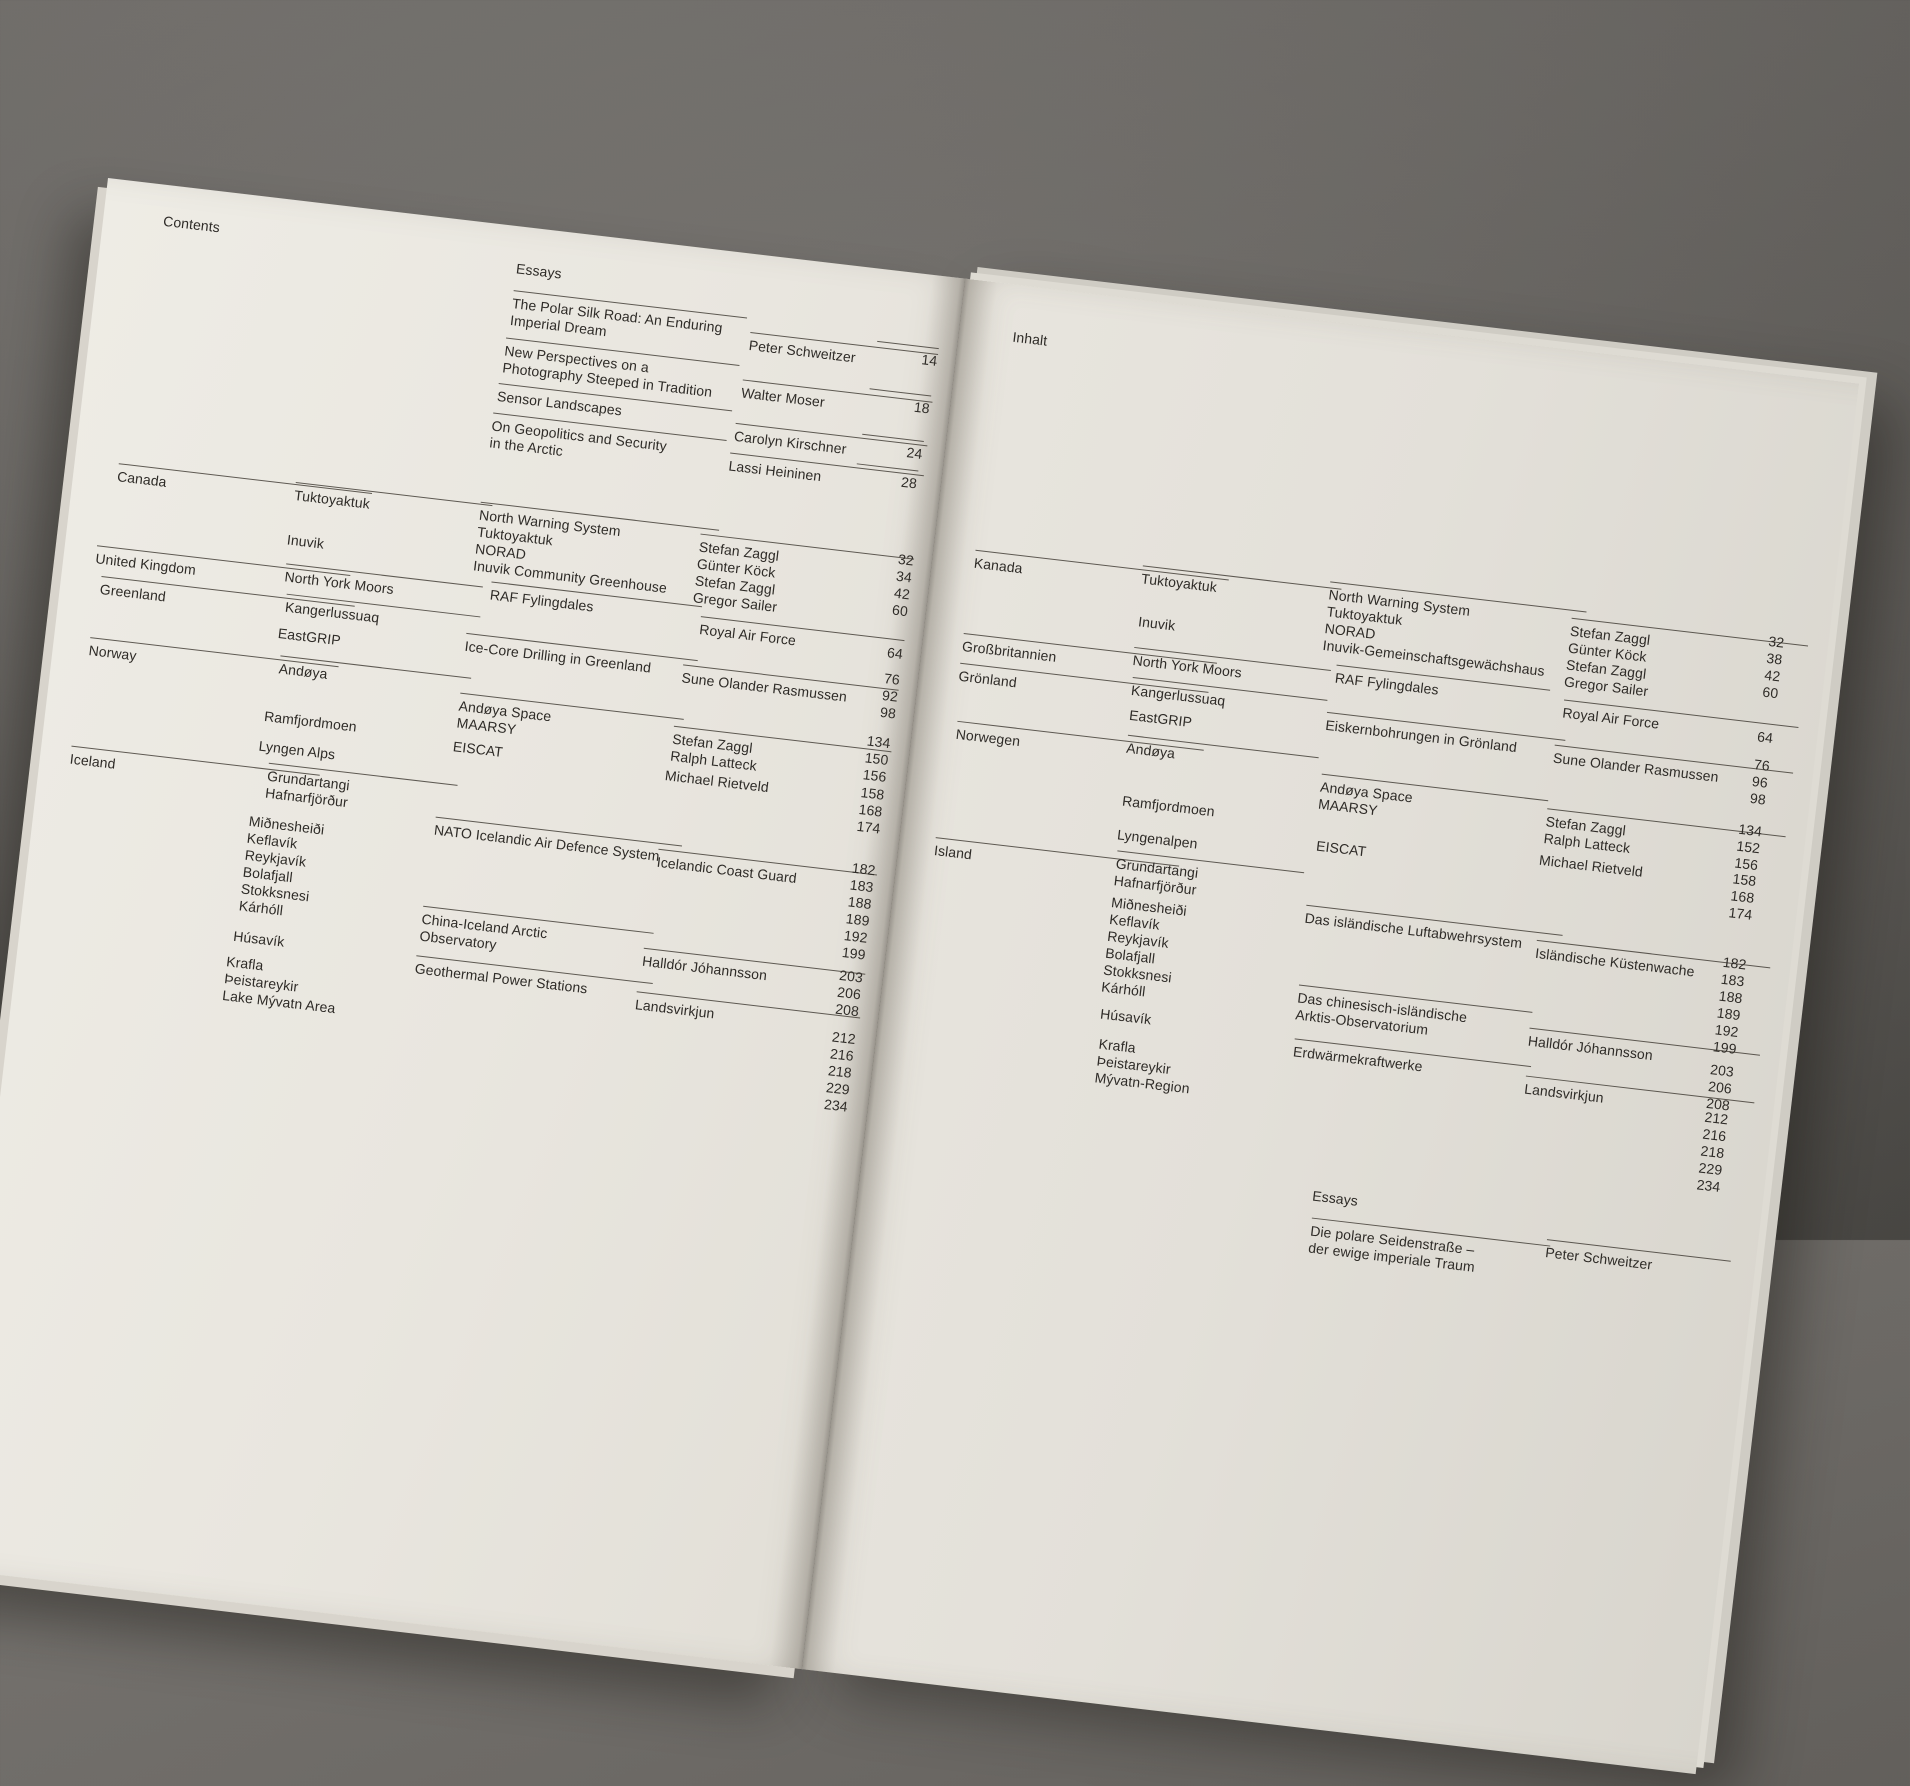 The height and width of the screenshot is (1786, 1910). What do you see at coordinates (580, 657) in the screenshot?
I see `toc-project-ice-core-drilling: Ice-Core Drilling in Greenland` at bounding box center [580, 657].